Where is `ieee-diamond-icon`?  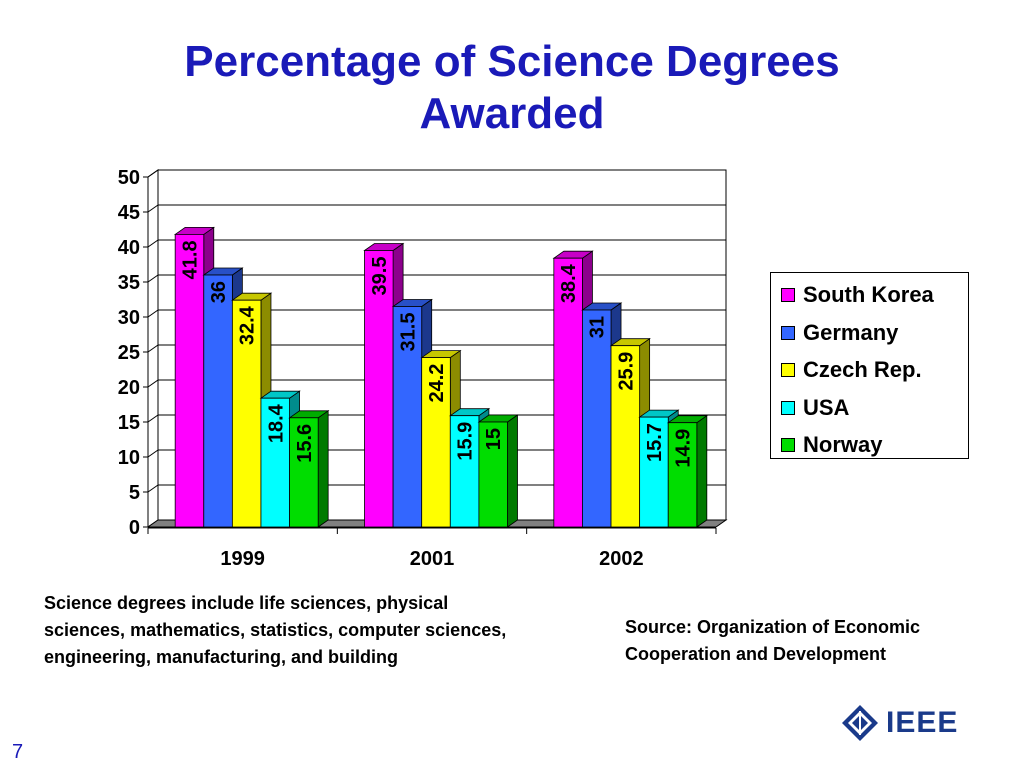
ieee-diamond-icon is located at coordinates (860, 723).